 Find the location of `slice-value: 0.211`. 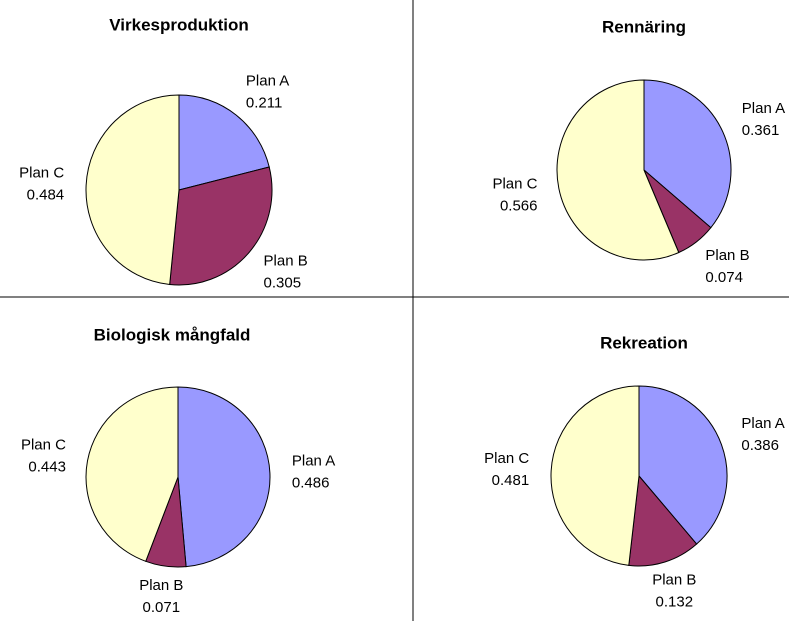

slice-value: 0.211 is located at coordinates (264, 102).